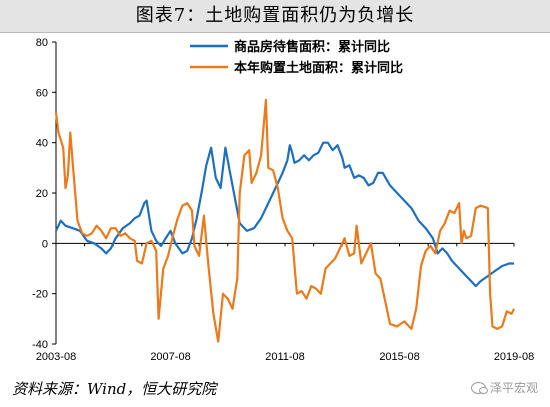 This screenshot has width=550, height=407. What do you see at coordinates (318, 68) in the screenshot?
I see `legend-label: 本年购置土地面积：累计同比` at bounding box center [318, 68].